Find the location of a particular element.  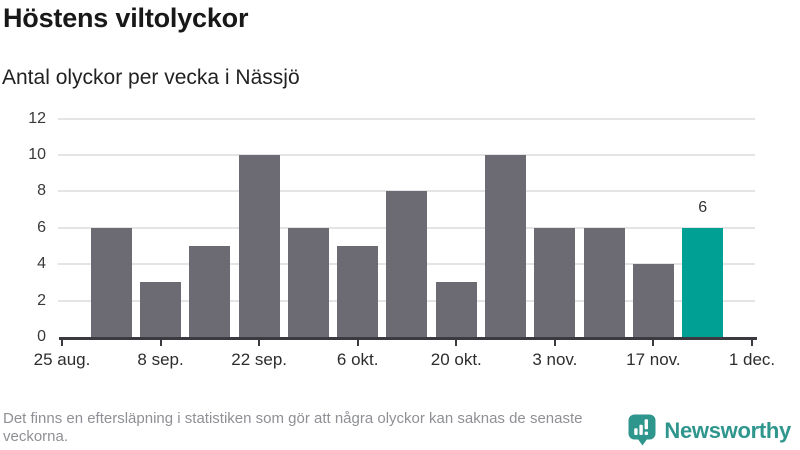

x-axis-label: 6 okt. is located at coordinates (357, 359).